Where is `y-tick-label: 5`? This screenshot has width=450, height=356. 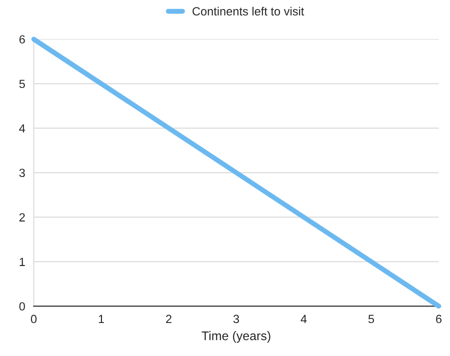
y-tick-label: 5 is located at coordinates (22, 84).